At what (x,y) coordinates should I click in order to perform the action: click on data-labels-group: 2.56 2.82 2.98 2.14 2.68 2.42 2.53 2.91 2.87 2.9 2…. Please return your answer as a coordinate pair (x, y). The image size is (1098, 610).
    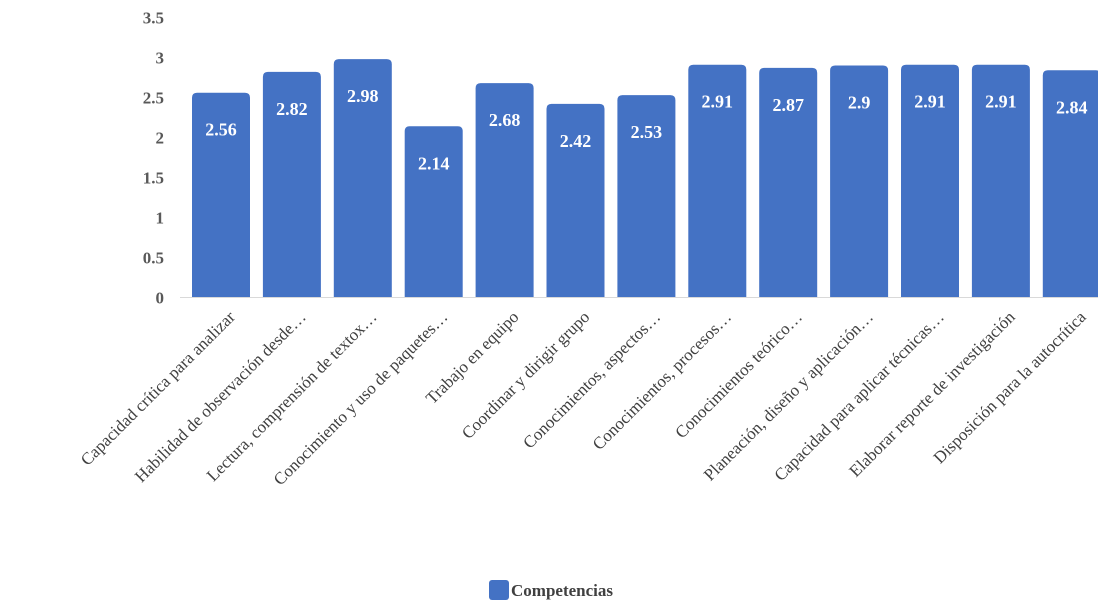
    Looking at the image, I should click on (646, 129).